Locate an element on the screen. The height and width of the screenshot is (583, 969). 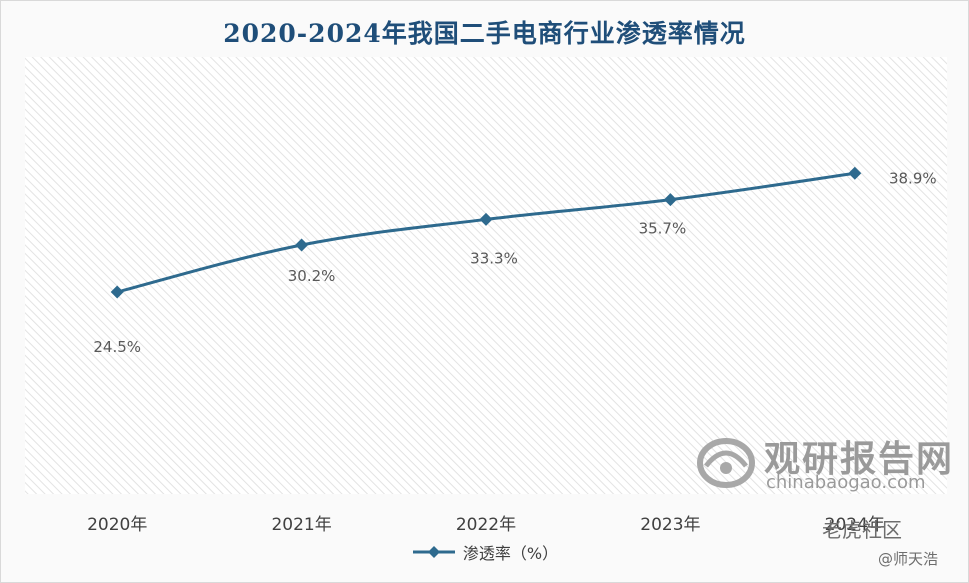
data-label: 35.7% is located at coordinates (663, 229).